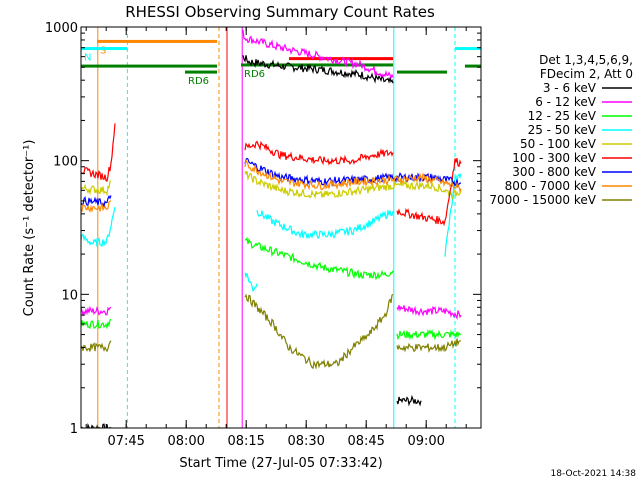 Image resolution: width=640 pixels, height=480 pixels. I want to click on x-tick-label-5: 09:00, so click(425, 441).